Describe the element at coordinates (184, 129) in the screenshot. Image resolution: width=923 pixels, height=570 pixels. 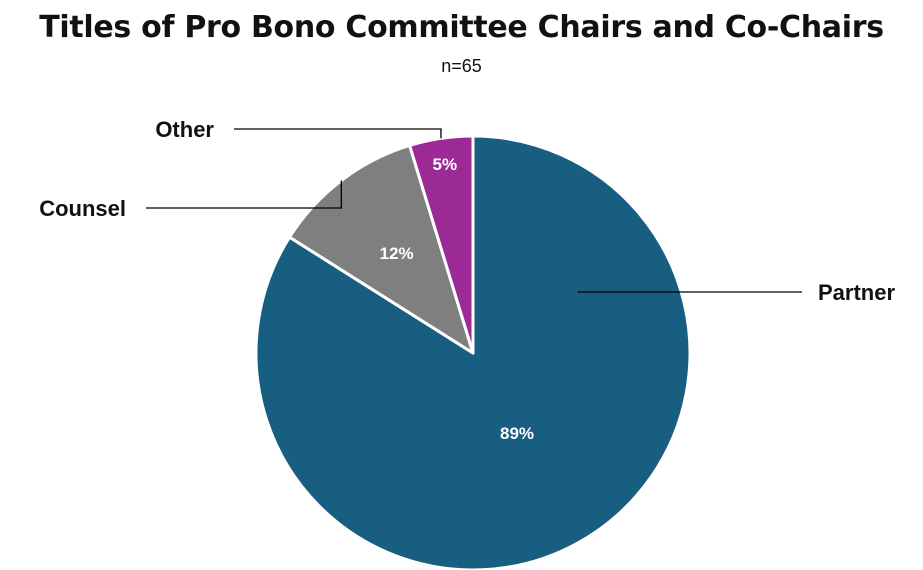
I see `category-label-other: Other` at that location.